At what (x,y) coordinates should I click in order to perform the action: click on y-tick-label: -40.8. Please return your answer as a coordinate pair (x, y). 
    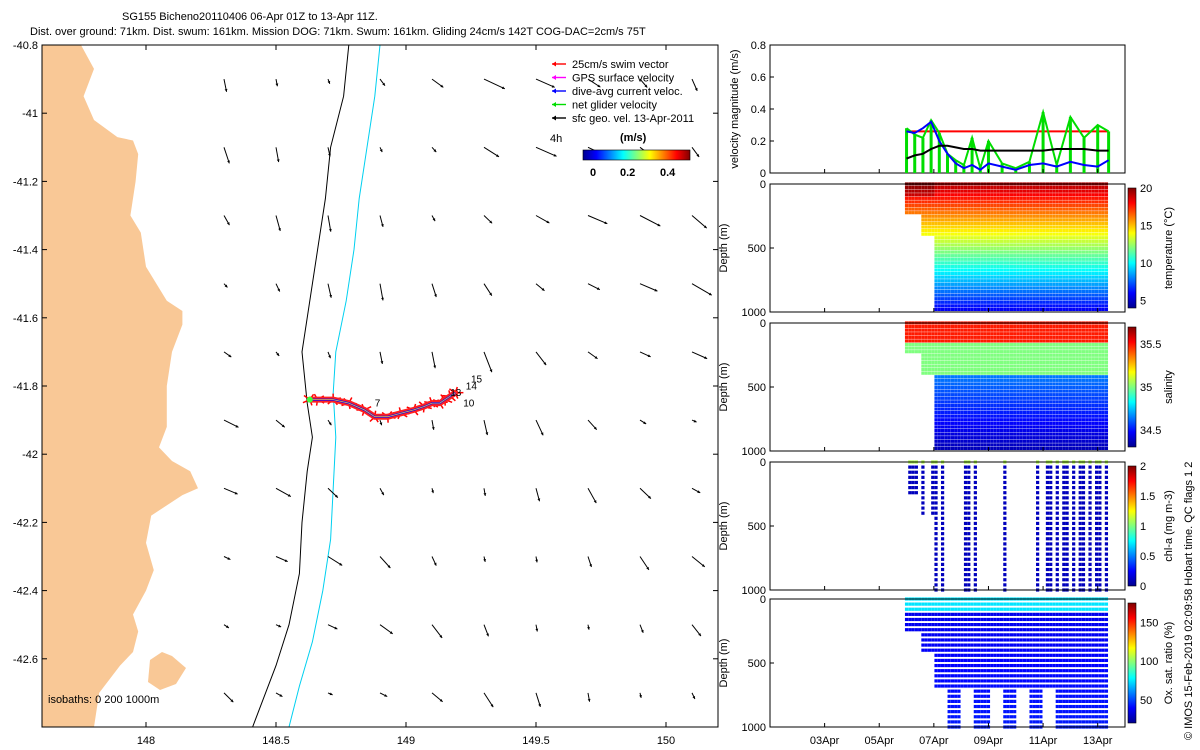
    Looking at the image, I should click on (25, 46).